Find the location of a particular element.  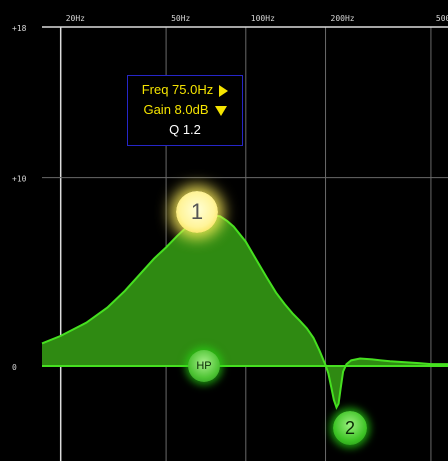

x-tick-label-20hz: 20Hz is located at coordinates (75, 18).